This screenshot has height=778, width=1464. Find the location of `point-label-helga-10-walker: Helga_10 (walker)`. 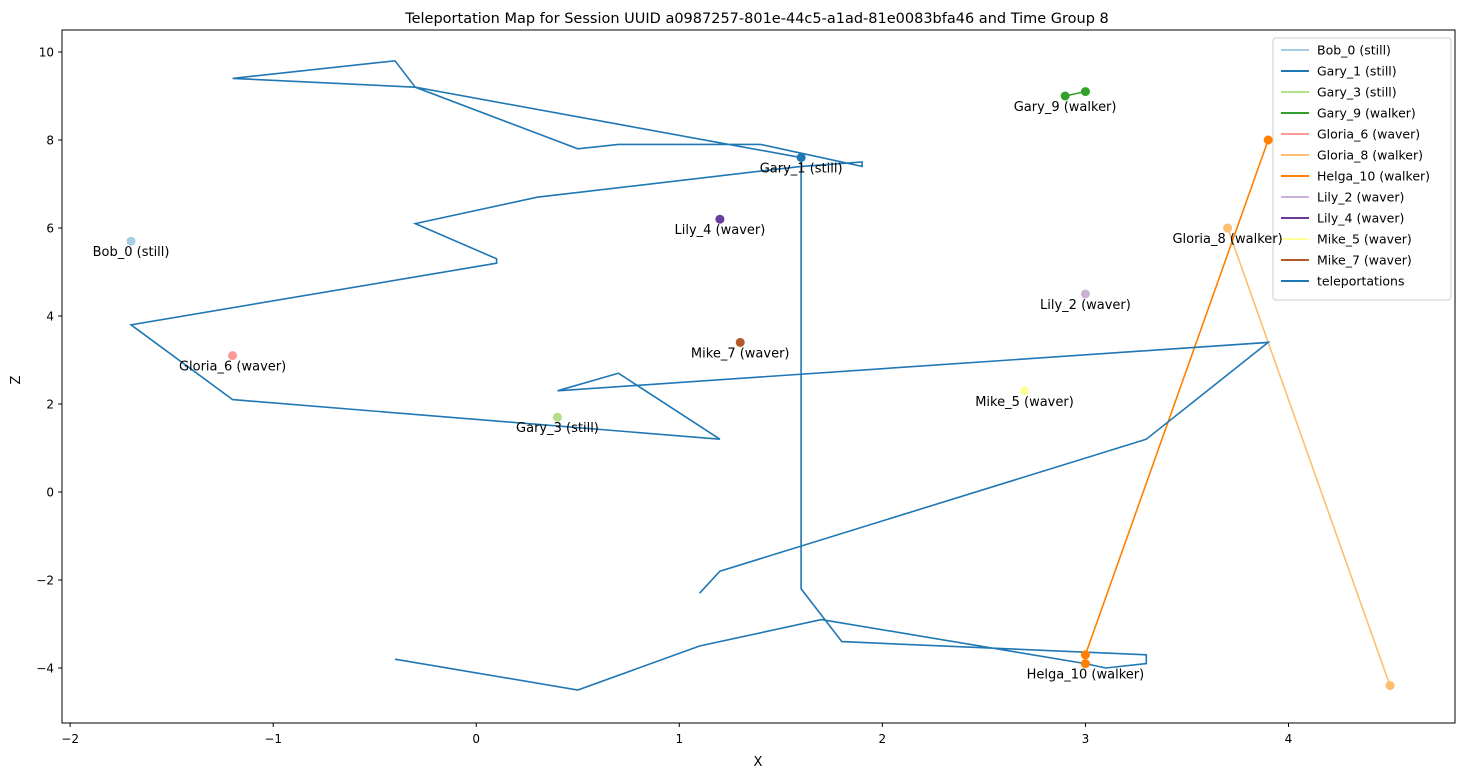

point-label-helga-10-walker: Helga_10 (walker) is located at coordinates (1086, 675).